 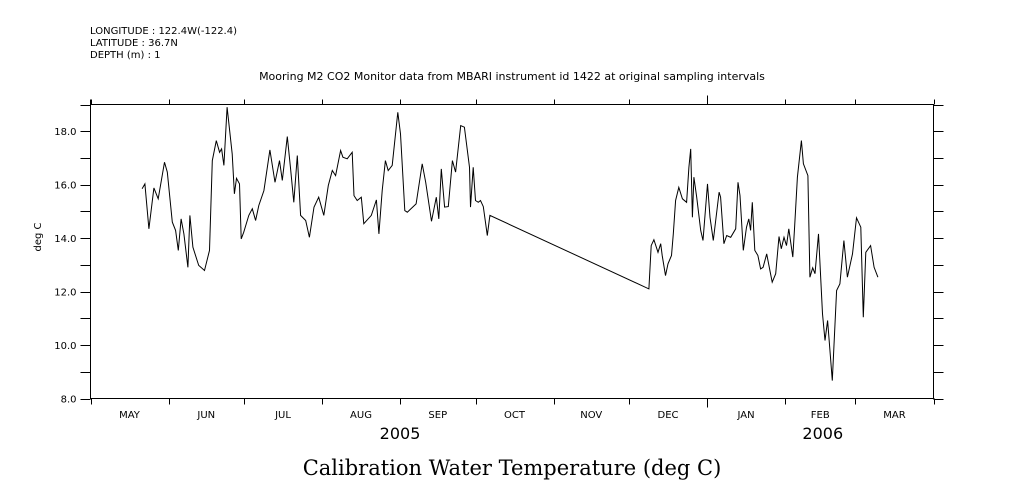 I want to click on x-axis-year-labels: 2005 2006, so click(x=611, y=433).